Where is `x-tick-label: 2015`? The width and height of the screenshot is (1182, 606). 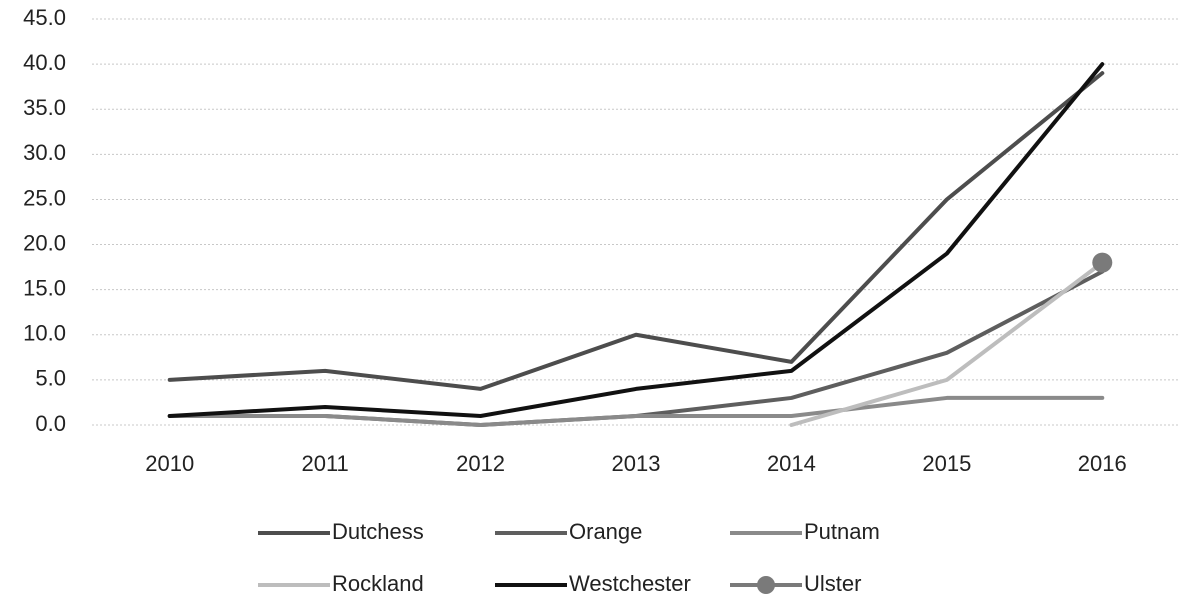
x-tick-label: 2015 is located at coordinates (946, 463).